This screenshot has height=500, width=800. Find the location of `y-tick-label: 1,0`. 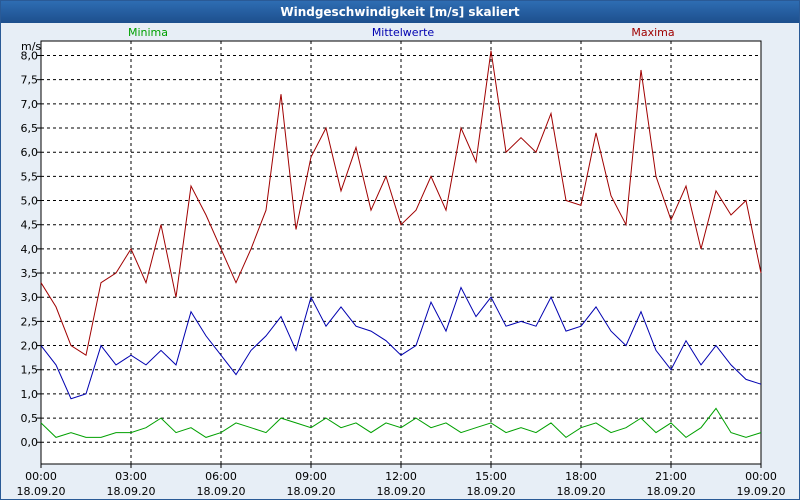

y-tick-label: 1,0 is located at coordinates (30, 394).